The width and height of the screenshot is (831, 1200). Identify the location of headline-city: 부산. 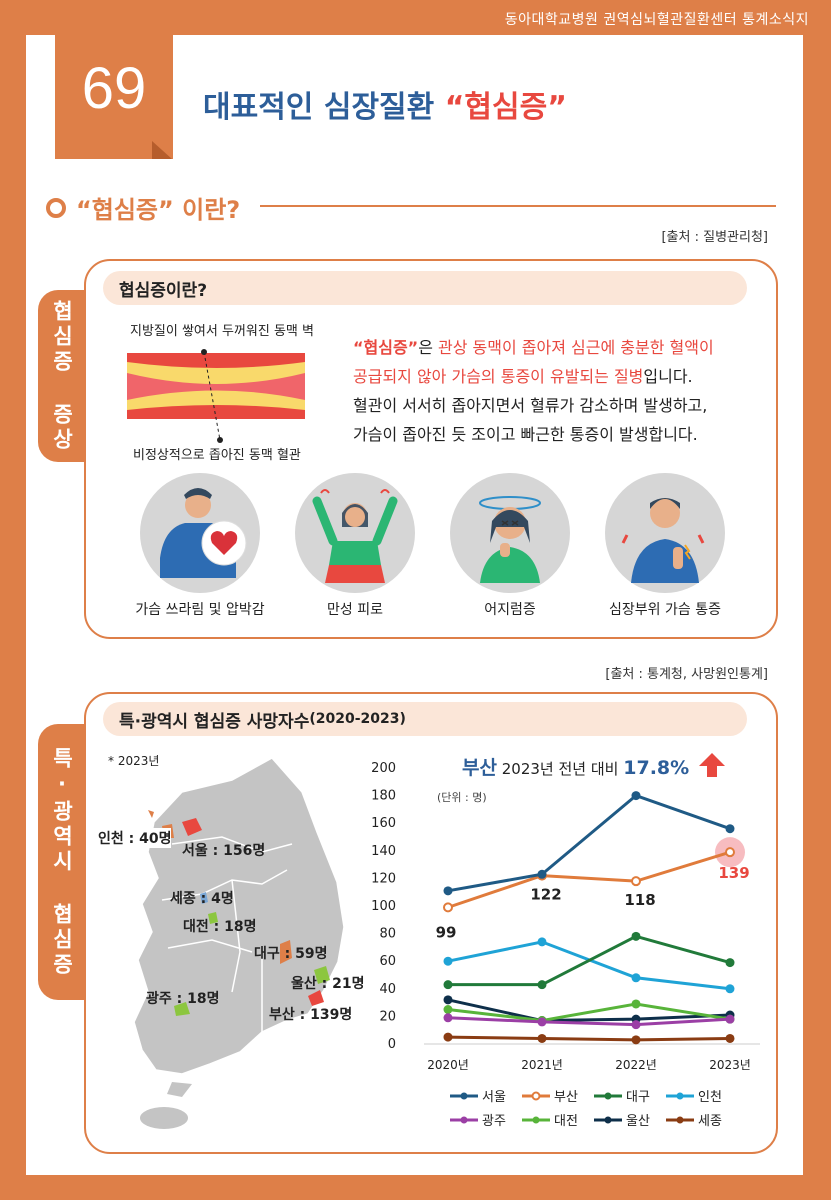
(479, 768).